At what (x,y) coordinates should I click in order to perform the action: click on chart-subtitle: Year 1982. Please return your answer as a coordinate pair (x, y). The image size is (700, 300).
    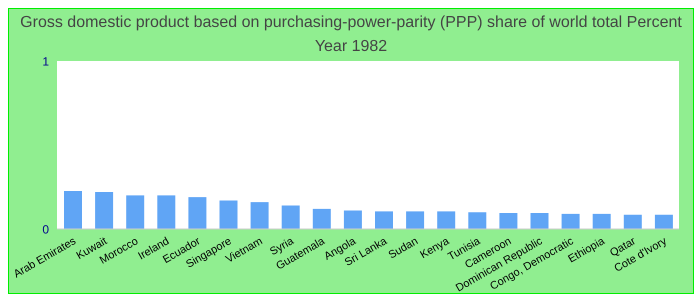
    Looking at the image, I should click on (351, 46).